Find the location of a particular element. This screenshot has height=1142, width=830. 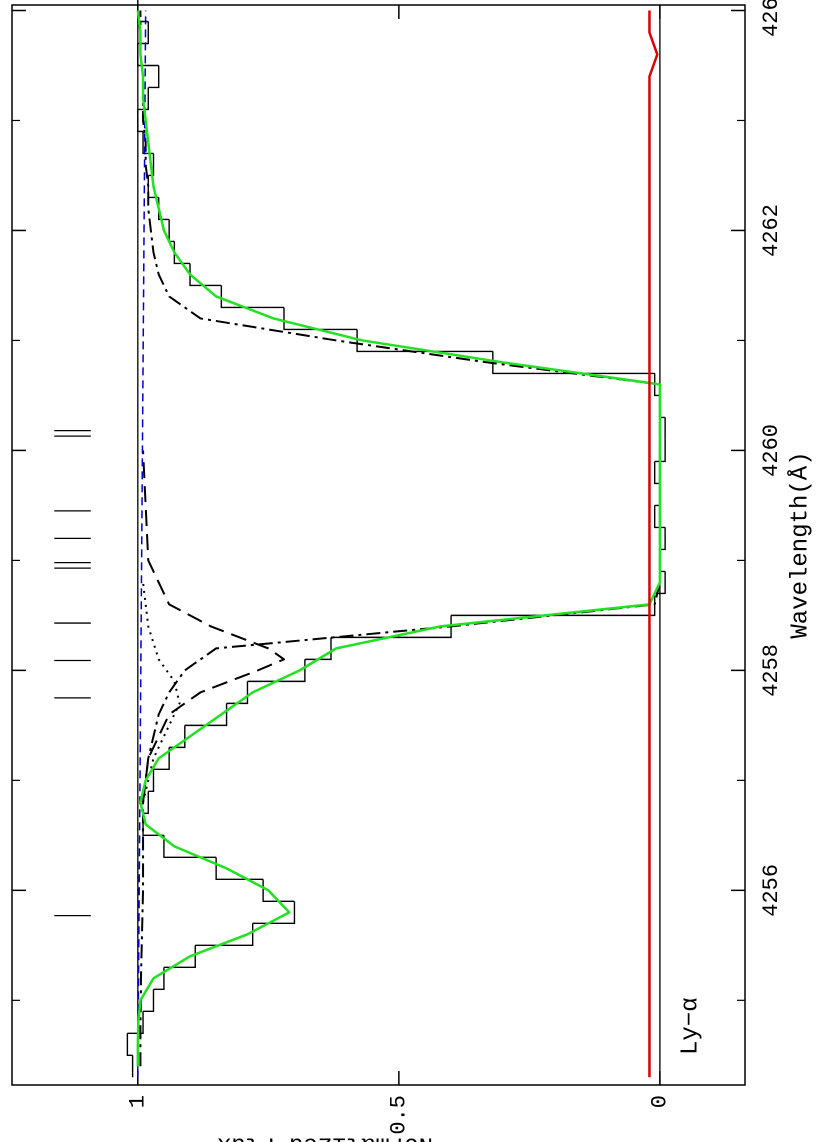

x-tick-label: 4264 is located at coordinates (771, 18).